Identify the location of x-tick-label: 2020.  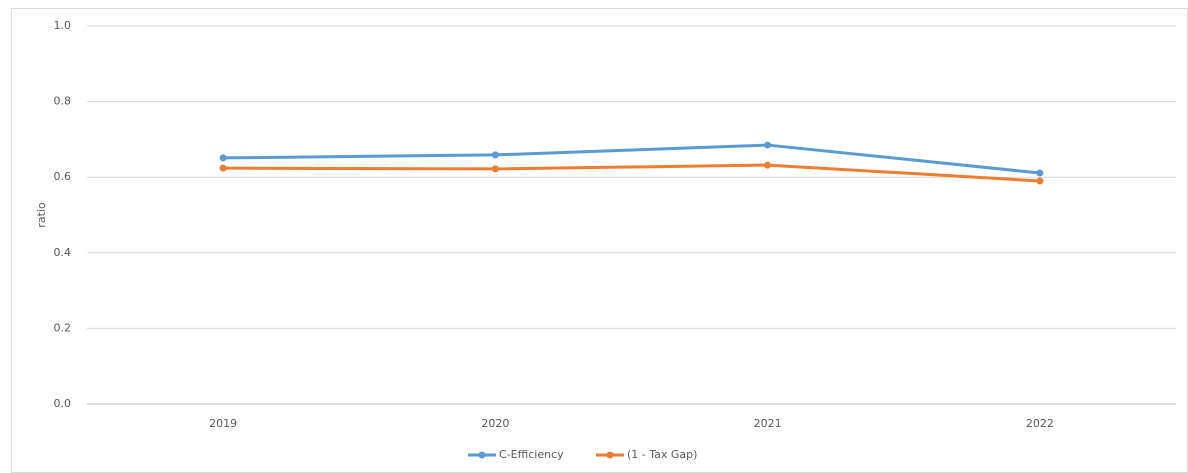
(495, 423).